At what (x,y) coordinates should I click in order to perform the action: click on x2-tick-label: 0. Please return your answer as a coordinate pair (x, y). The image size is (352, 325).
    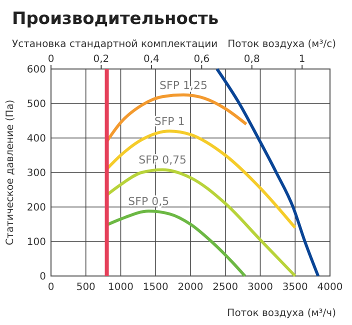
    Looking at the image, I should click on (51, 59).